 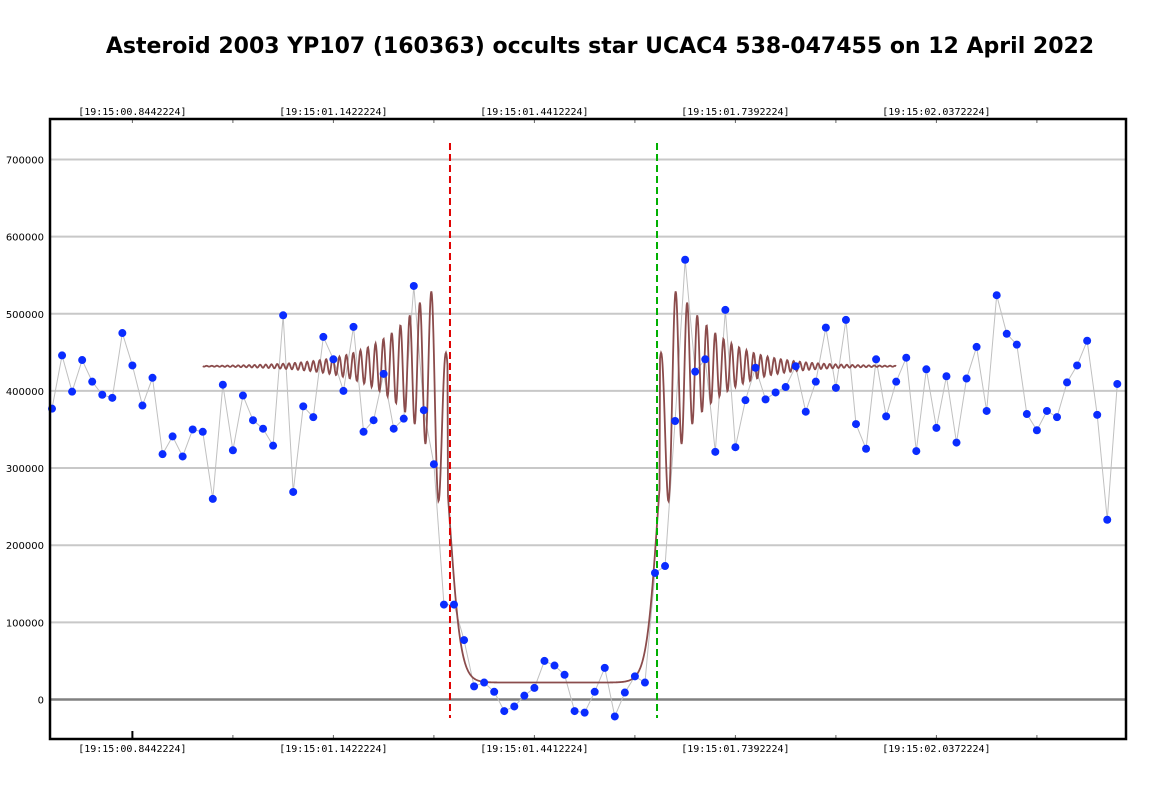 I want to click on bottom-x-time-label: [19:15:01.1422224], so click(x=333, y=749).